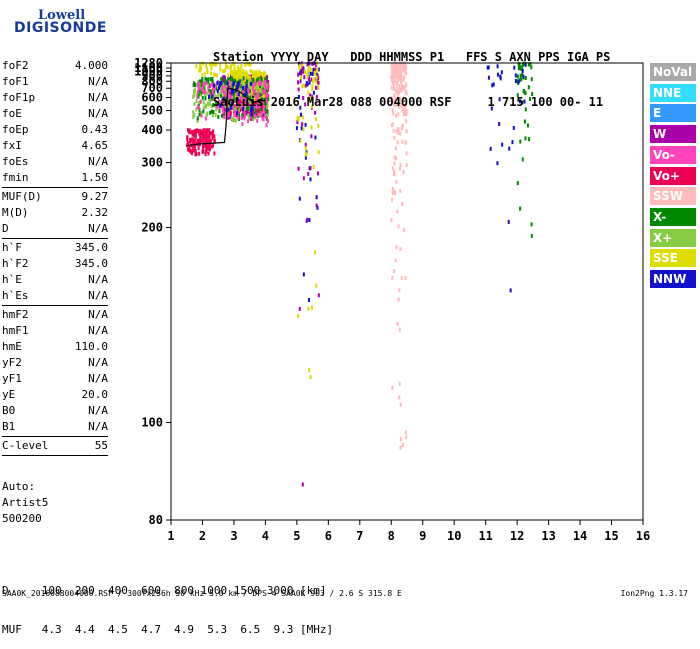 The width and height of the screenshot is (700, 649). I want to click on x-tick-label: 14, so click(580, 536).